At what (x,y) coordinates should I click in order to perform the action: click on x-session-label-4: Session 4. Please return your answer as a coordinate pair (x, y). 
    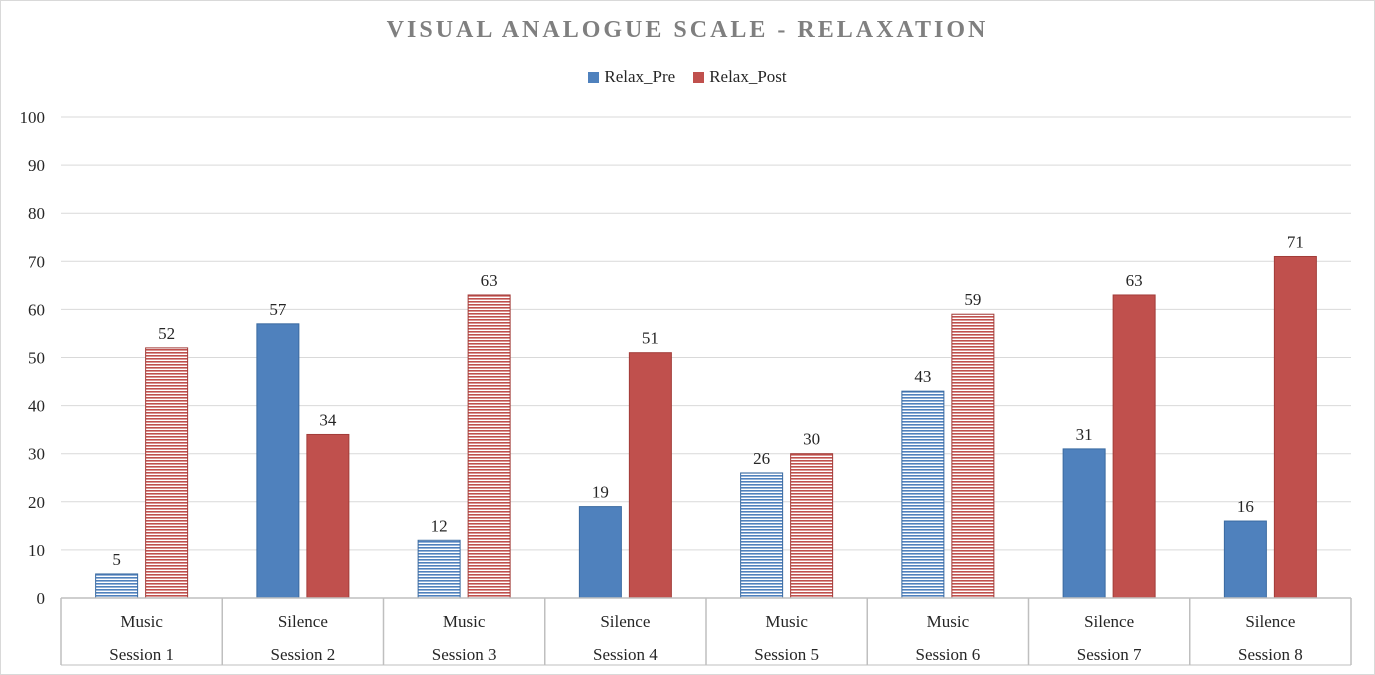
    Looking at the image, I should click on (625, 654).